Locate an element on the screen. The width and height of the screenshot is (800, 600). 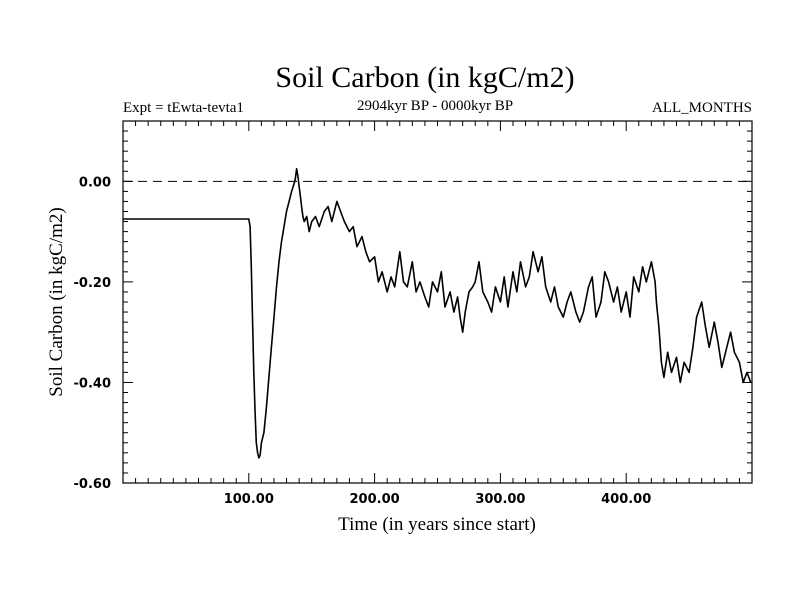
y-axis-label: Soil Carbon (in kgC/m2) is located at coordinates (56, 301).